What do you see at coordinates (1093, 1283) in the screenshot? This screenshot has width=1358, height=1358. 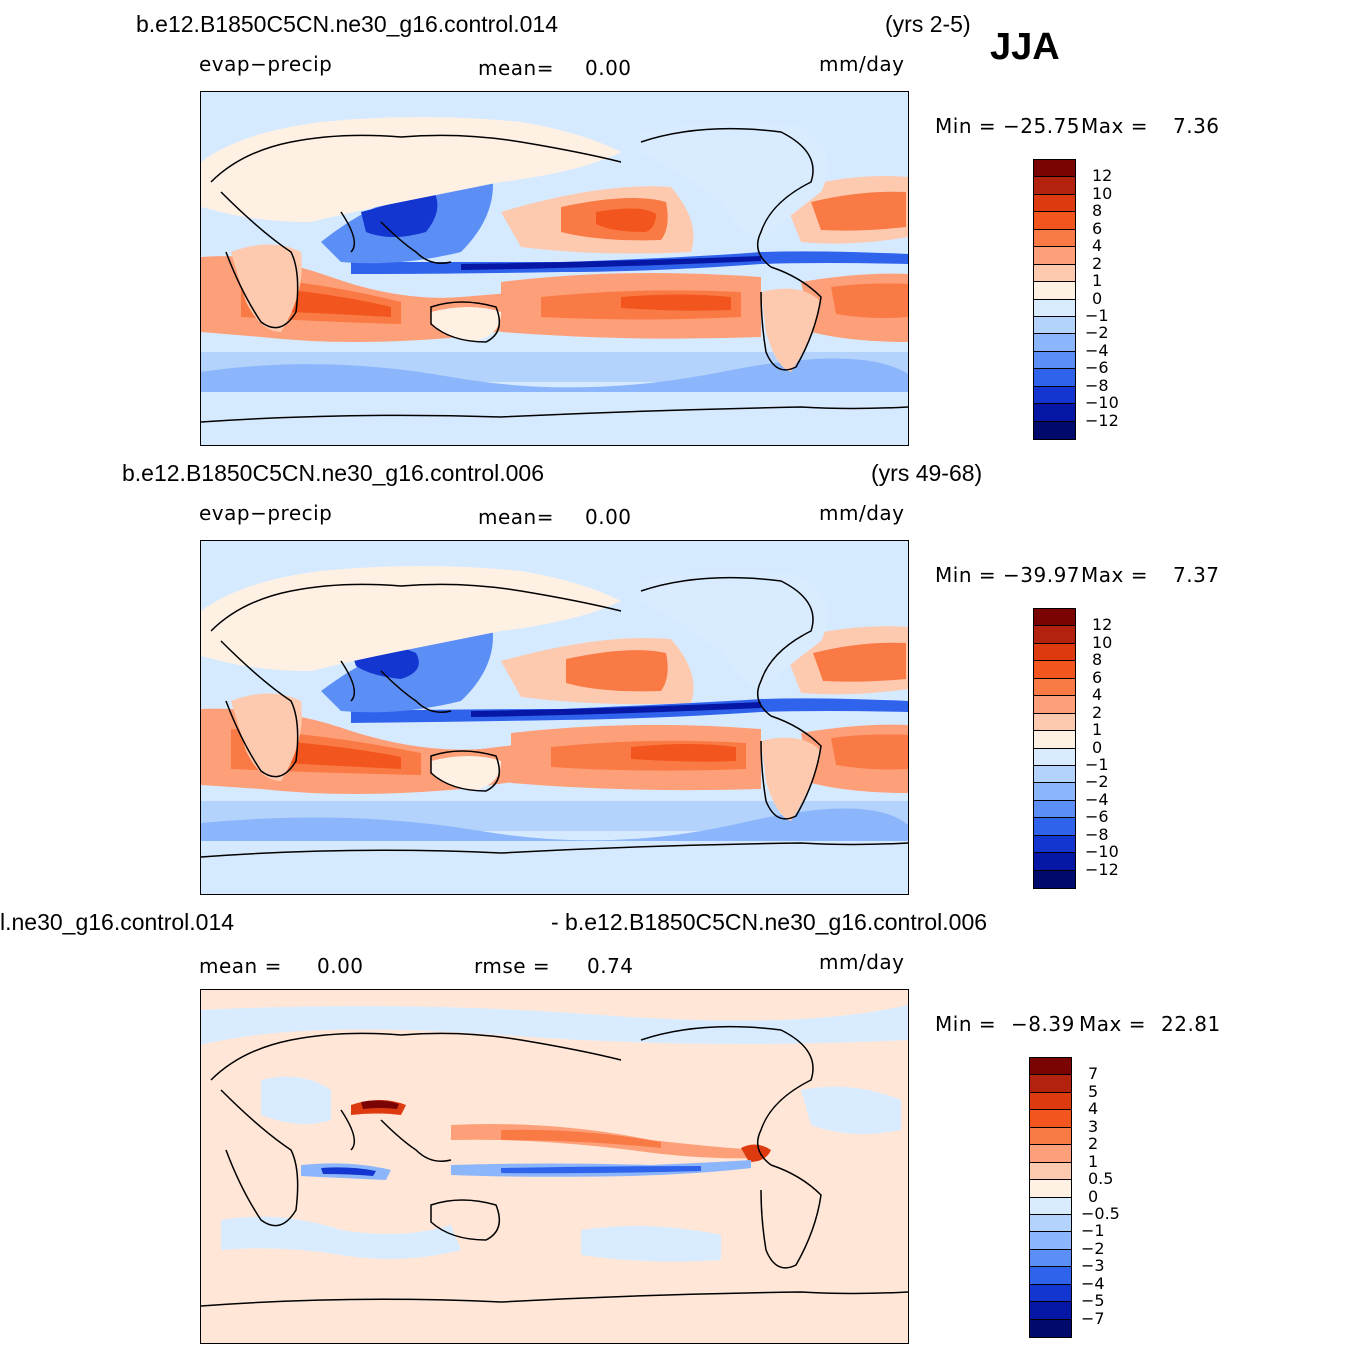 I see `colorbar-tick-label: −4` at bounding box center [1093, 1283].